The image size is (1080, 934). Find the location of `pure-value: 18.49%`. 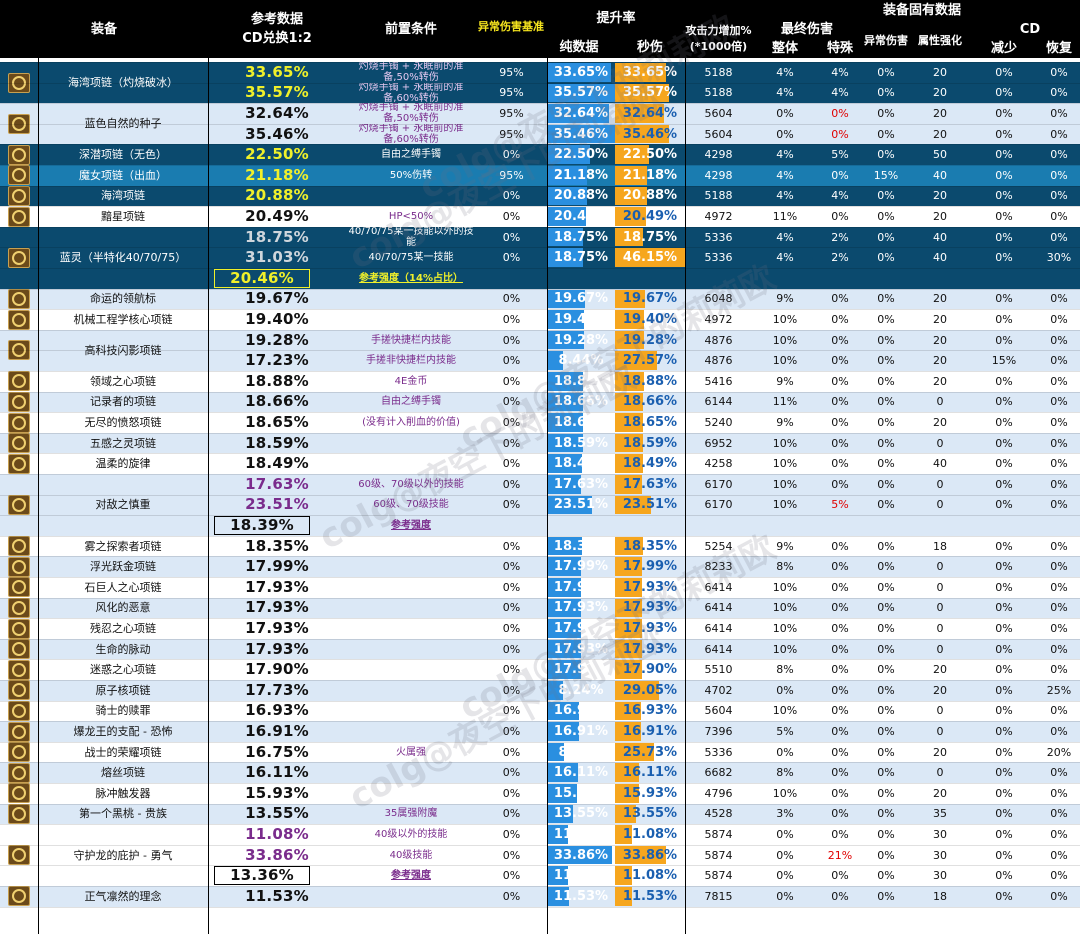

pure-value: 18.49% is located at coordinates (581, 464).